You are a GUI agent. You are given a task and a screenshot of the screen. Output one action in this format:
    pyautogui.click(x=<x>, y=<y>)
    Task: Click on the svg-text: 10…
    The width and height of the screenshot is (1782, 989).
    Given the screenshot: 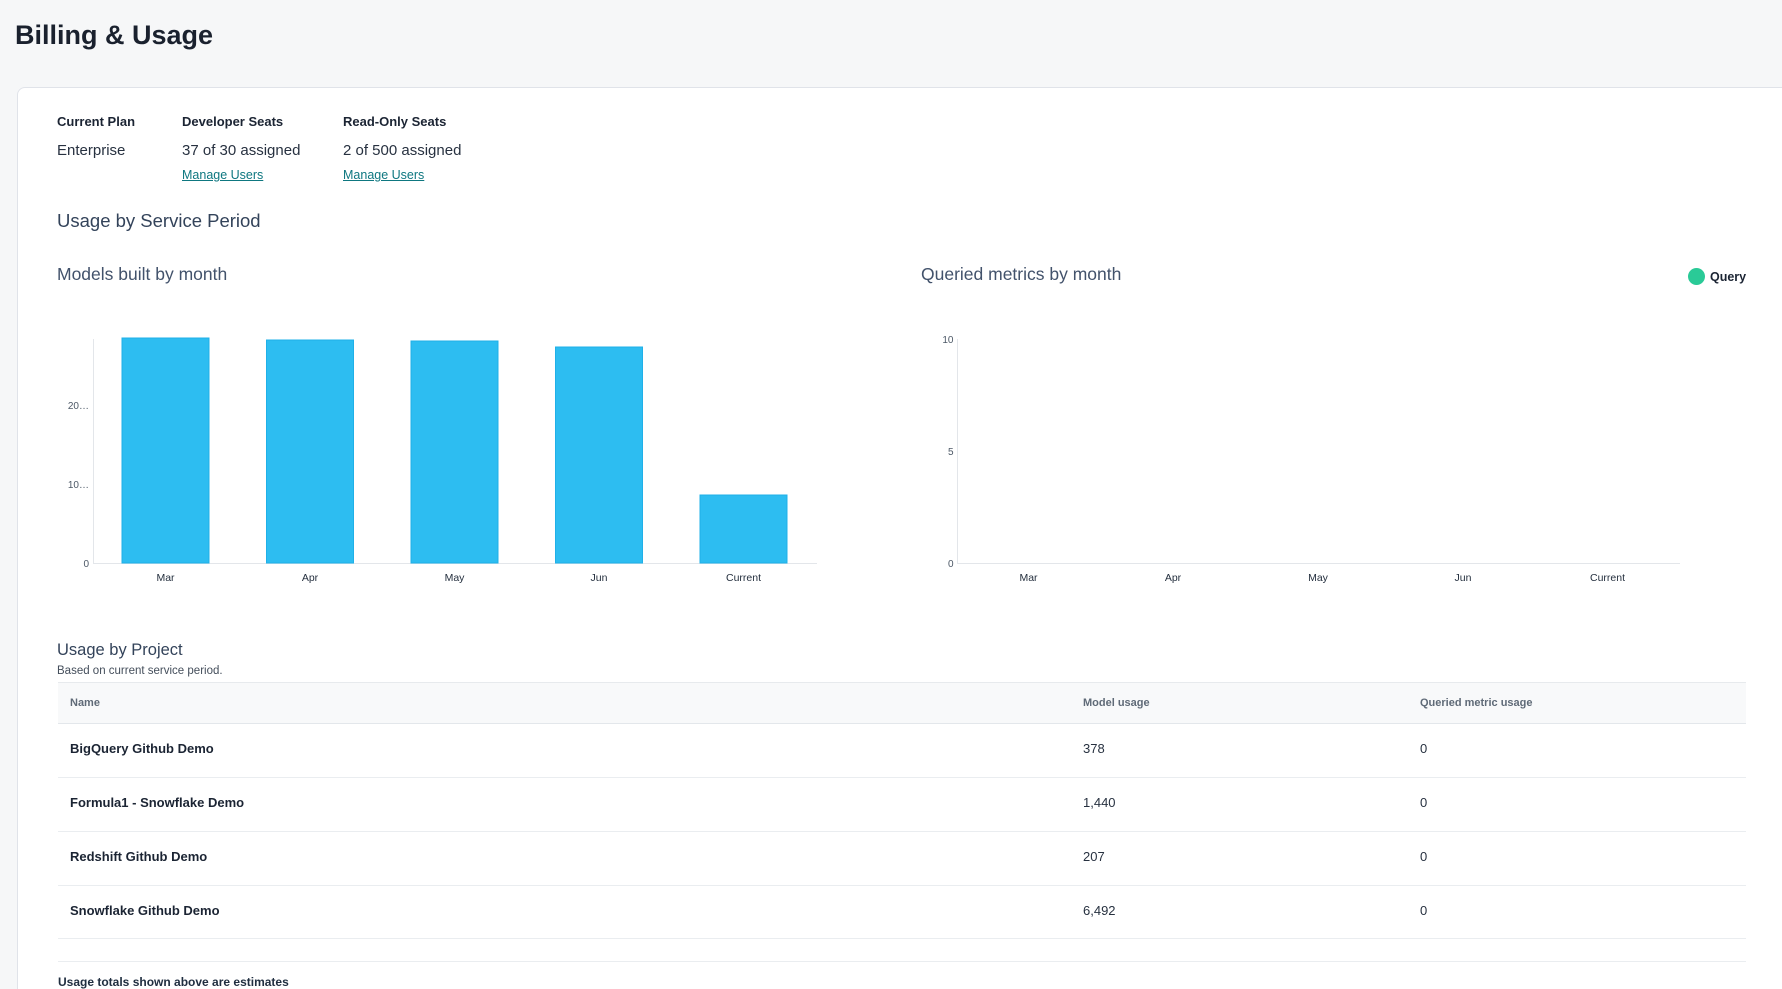 What is the action you would take?
    pyautogui.click(x=78, y=485)
    